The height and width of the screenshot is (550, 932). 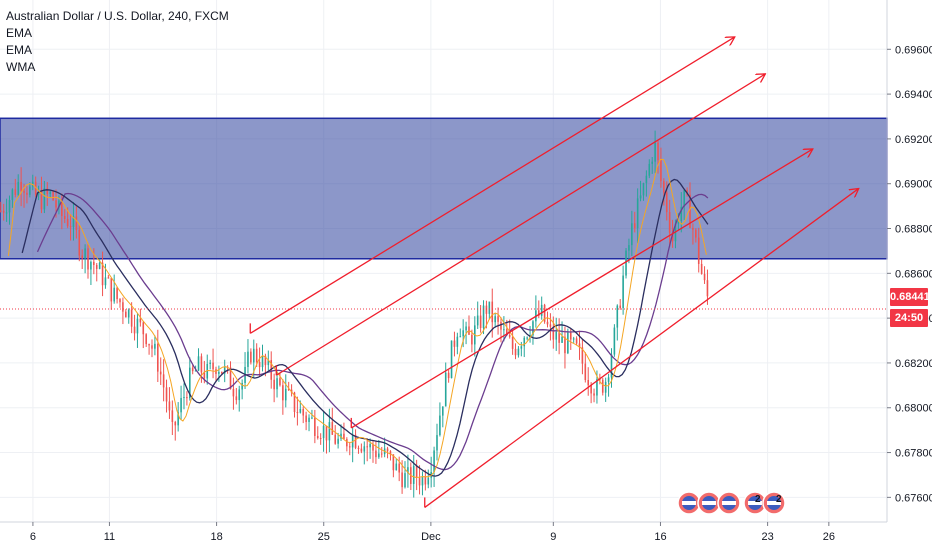 What do you see at coordinates (109, 537) in the screenshot?
I see `time-axis-label: 11` at bounding box center [109, 537].